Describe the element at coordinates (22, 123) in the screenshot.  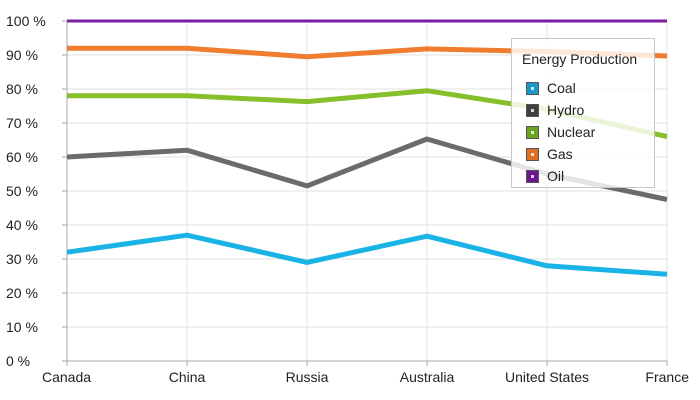
I see `y-tick-label: 70 %` at that location.